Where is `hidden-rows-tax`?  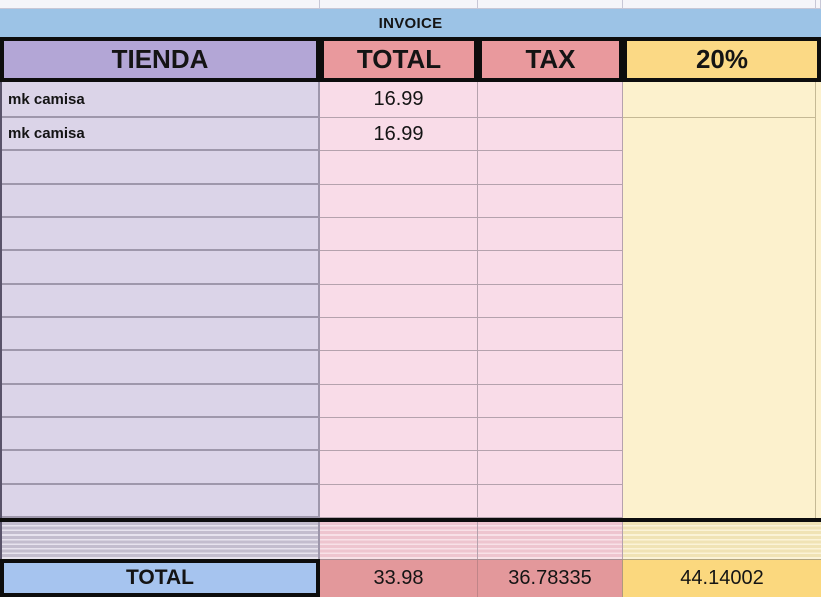 hidden-rows-tax is located at coordinates (550, 540).